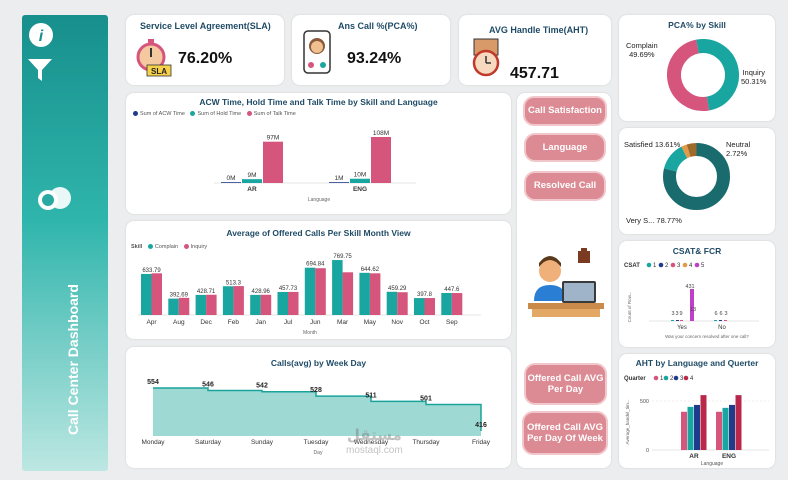 This screenshot has height=480, width=788. What do you see at coordinates (715, 314) in the screenshot?
I see `csat-bar-label: 6` at bounding box center [715, 314].